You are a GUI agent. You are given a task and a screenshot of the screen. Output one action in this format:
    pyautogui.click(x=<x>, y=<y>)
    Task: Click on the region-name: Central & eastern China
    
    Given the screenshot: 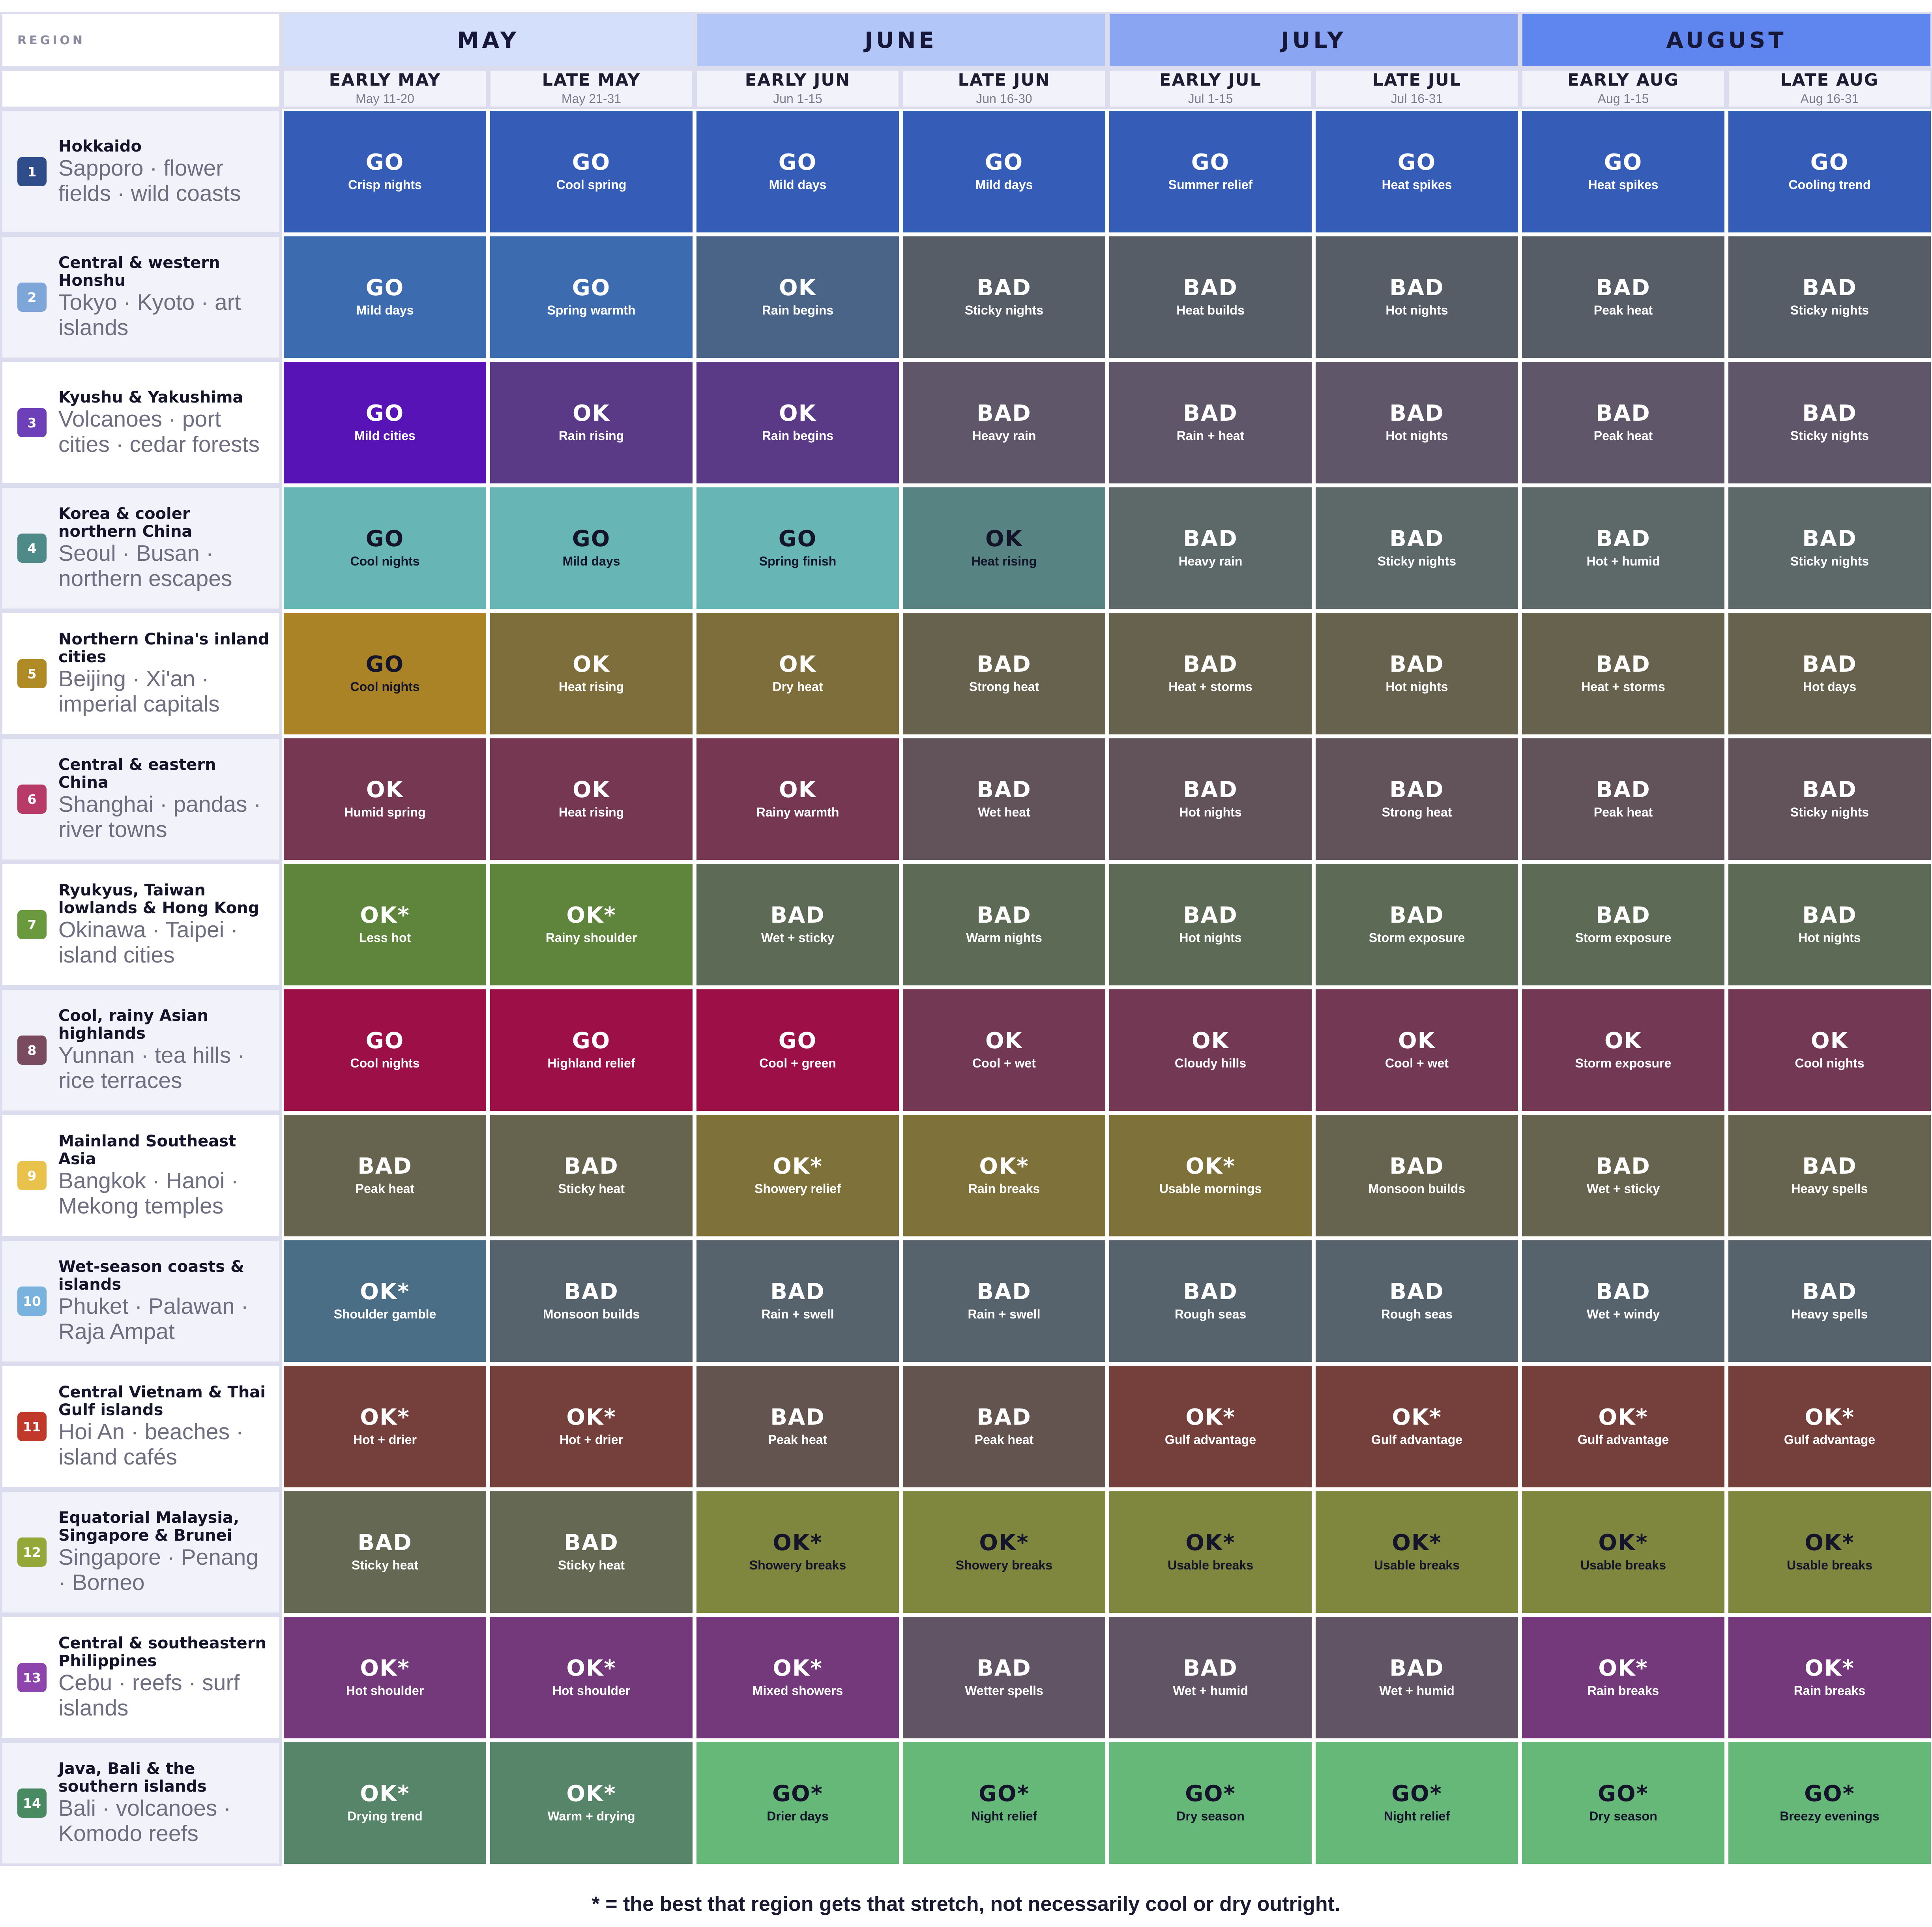 What is the action you would take?
    pyautogui.click(x=137, y=774)
    